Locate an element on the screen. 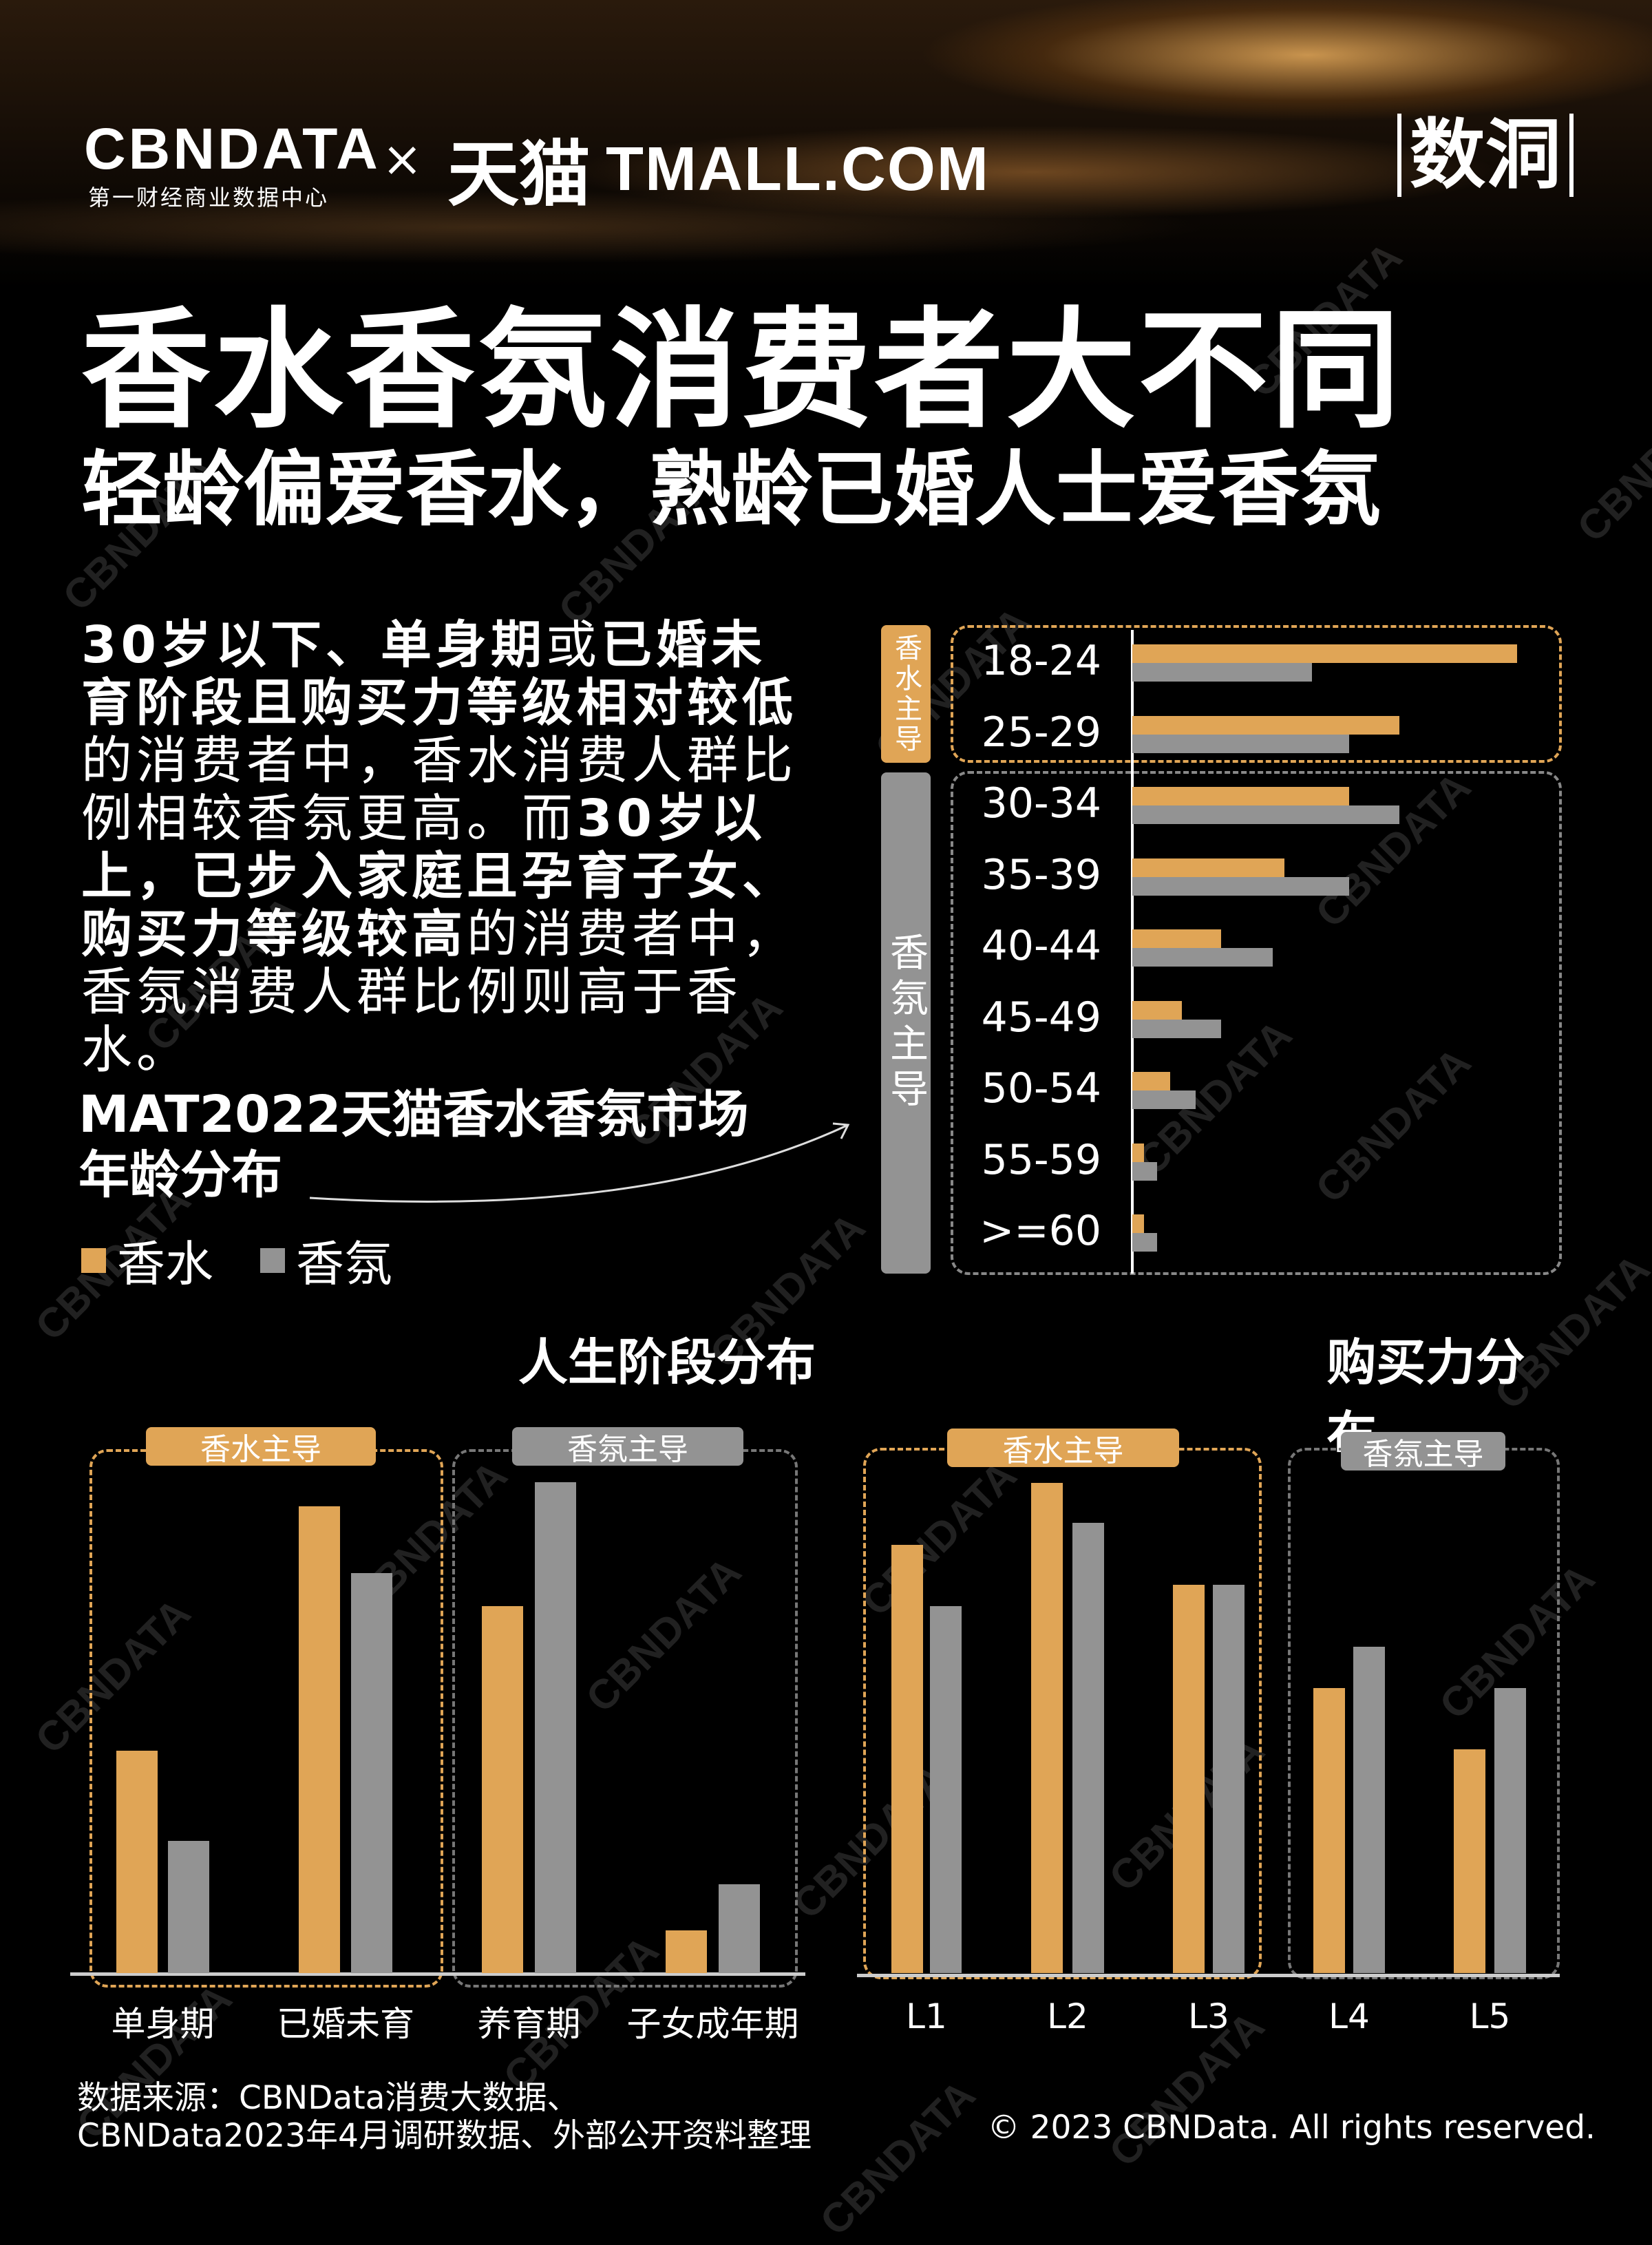  body-text: 或 is located at coordinates (573, 645).